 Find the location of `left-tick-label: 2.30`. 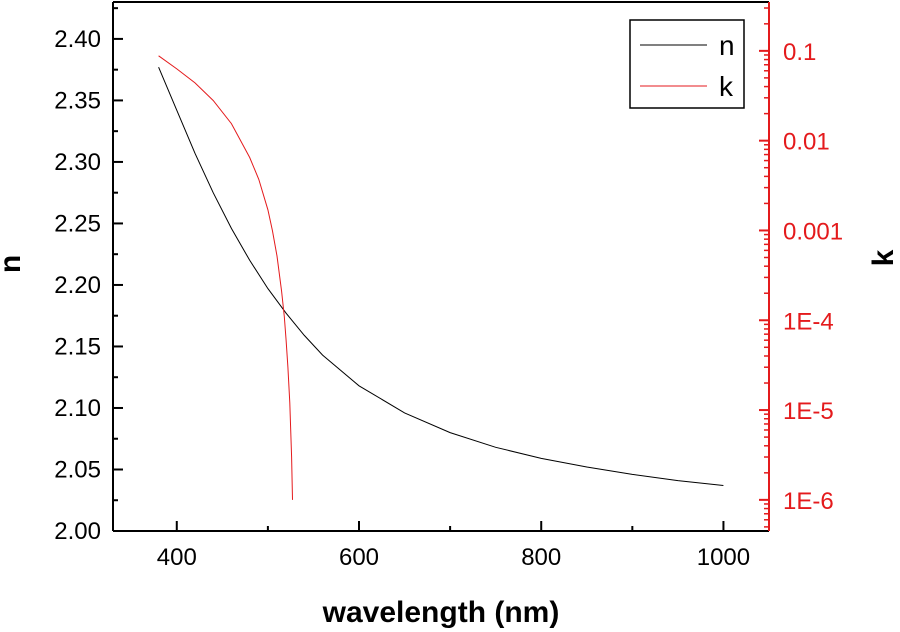

left-tick-label: 2.30 is located at coordinates (77, 162).